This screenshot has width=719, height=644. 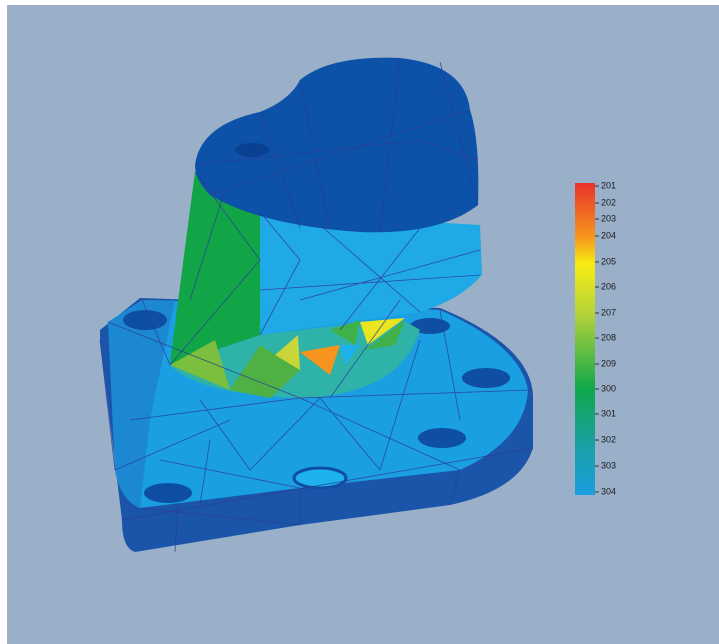 What do you see at coordinates (608, 465) in the screenshot?
I see `legend-label: 303` at bounding box center [608, 465].